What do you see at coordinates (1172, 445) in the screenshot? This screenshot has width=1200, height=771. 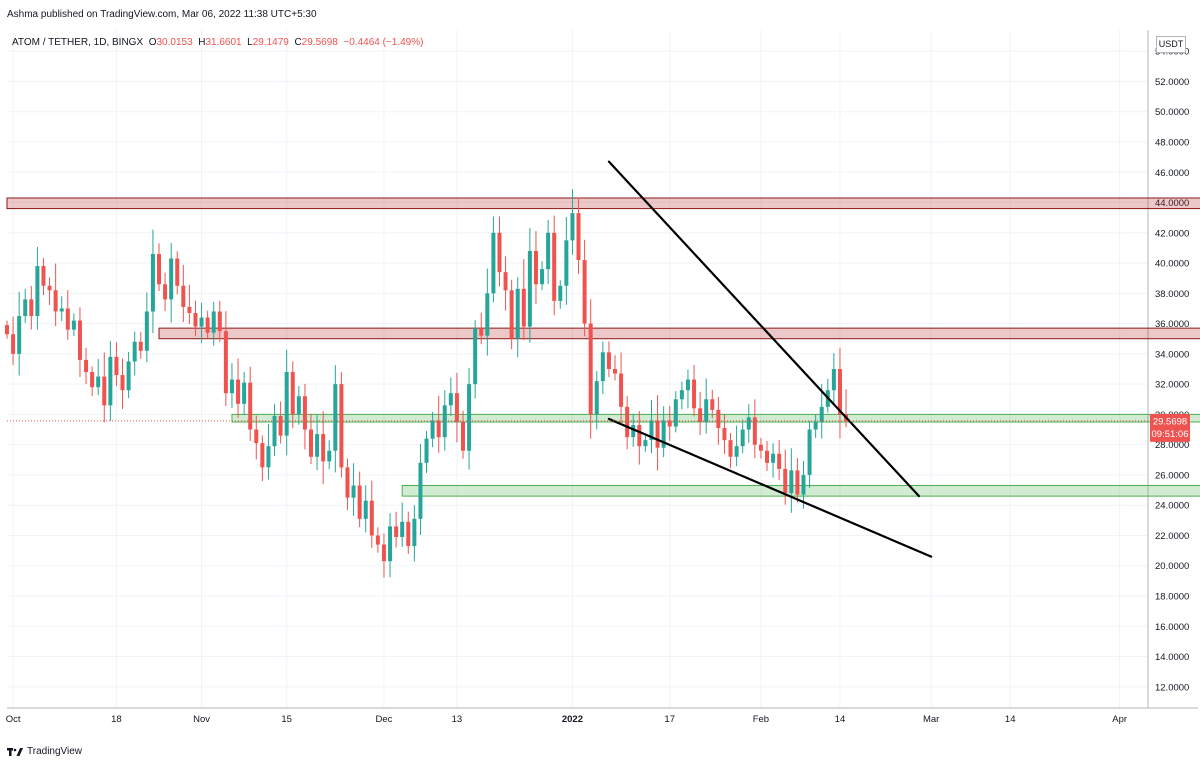 I see `y-tick-label: 28.0000` at bounding box center [1172, 445].